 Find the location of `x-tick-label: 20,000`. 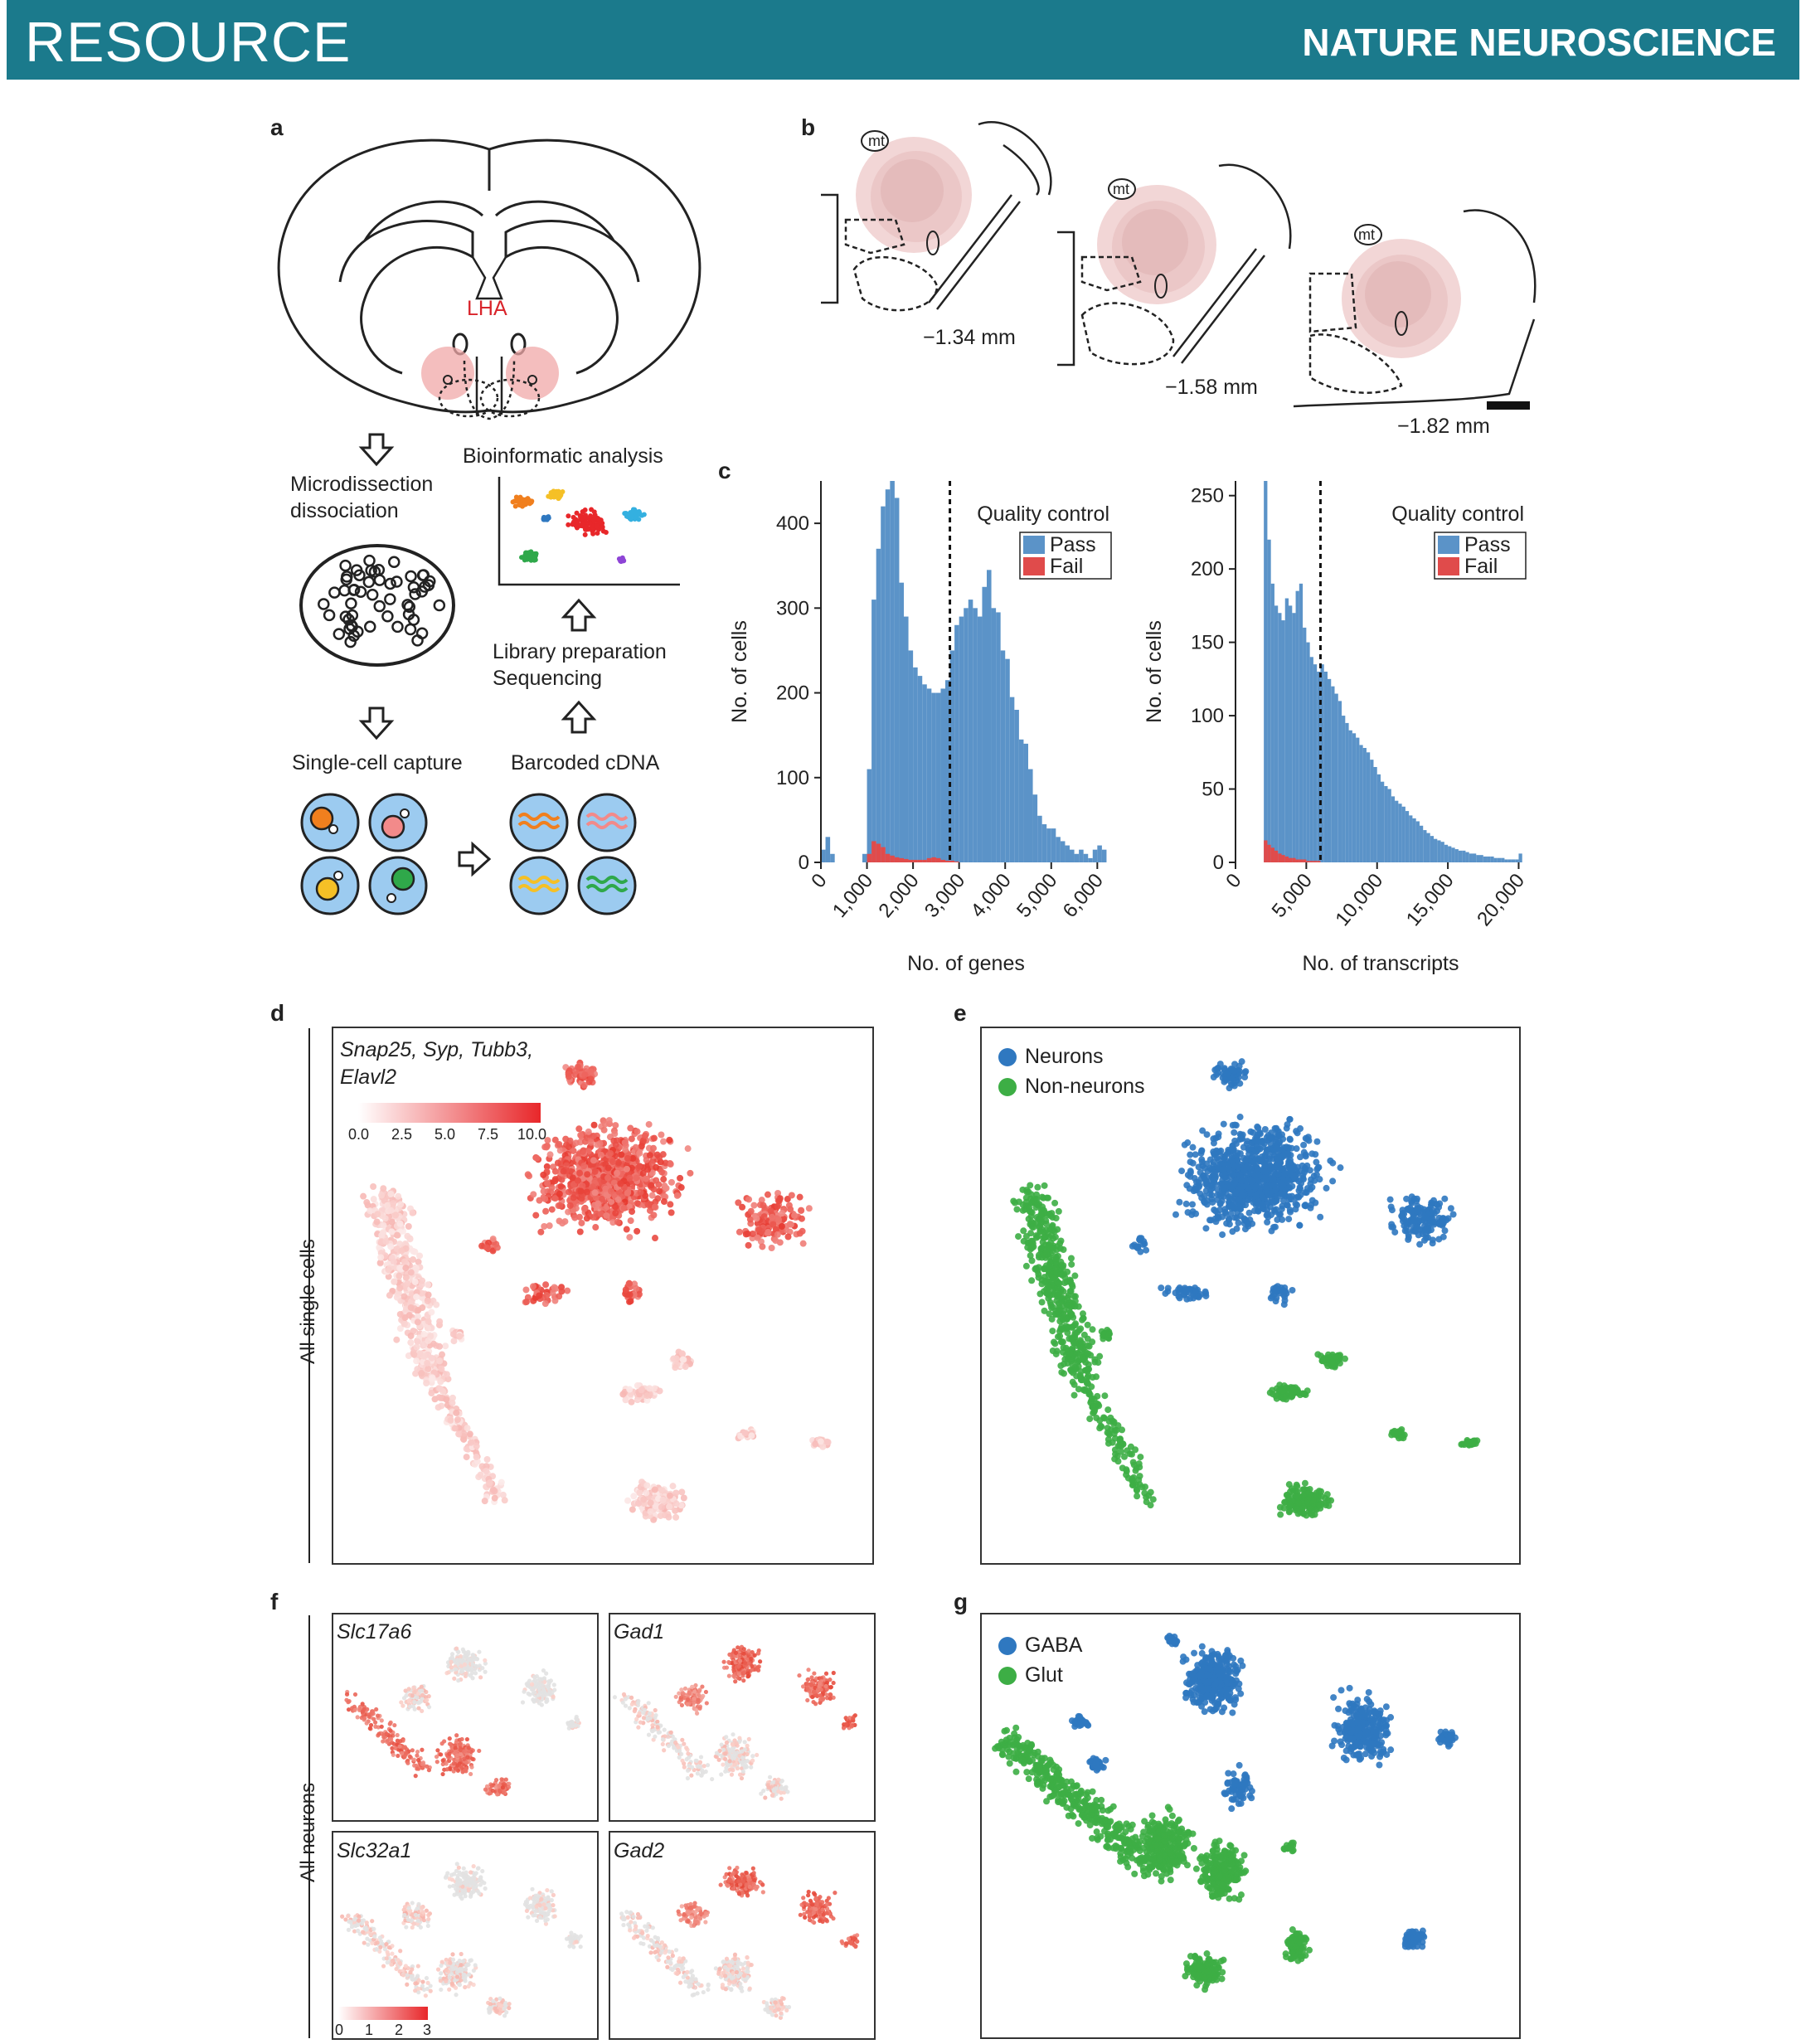

x-tick-label: 20,000 is located at coordinates (1501, 900).